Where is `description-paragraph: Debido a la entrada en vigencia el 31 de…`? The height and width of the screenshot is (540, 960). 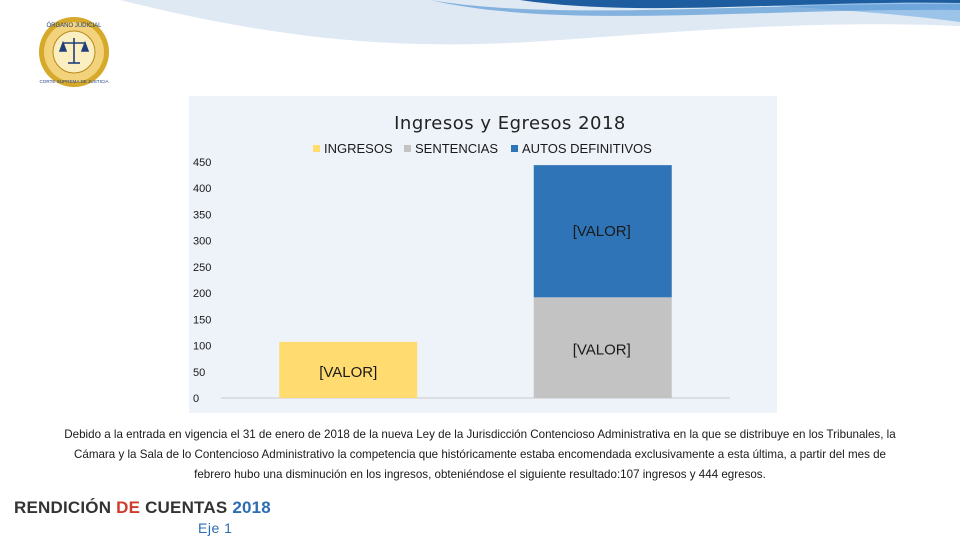
description-paragraph: Debido a la entrada en vigencia el 31 de… is located at coordinates (480, 454).